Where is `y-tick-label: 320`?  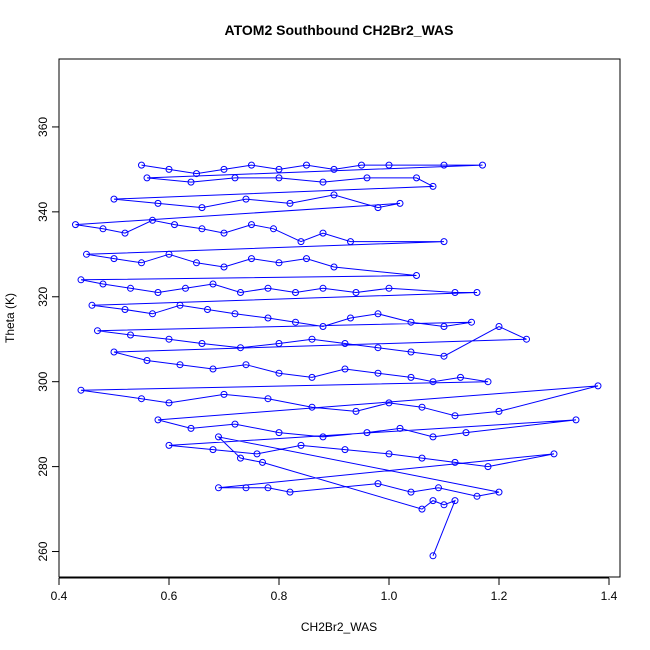 y-tick-label: 320 is located at coordinates (43, 296).